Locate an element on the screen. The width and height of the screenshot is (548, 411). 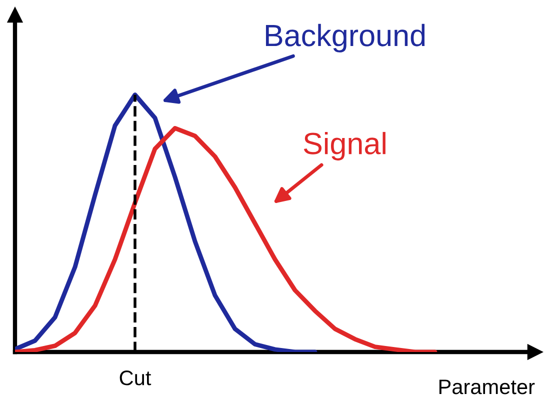
text: Background is located at coordinates (345, 38).